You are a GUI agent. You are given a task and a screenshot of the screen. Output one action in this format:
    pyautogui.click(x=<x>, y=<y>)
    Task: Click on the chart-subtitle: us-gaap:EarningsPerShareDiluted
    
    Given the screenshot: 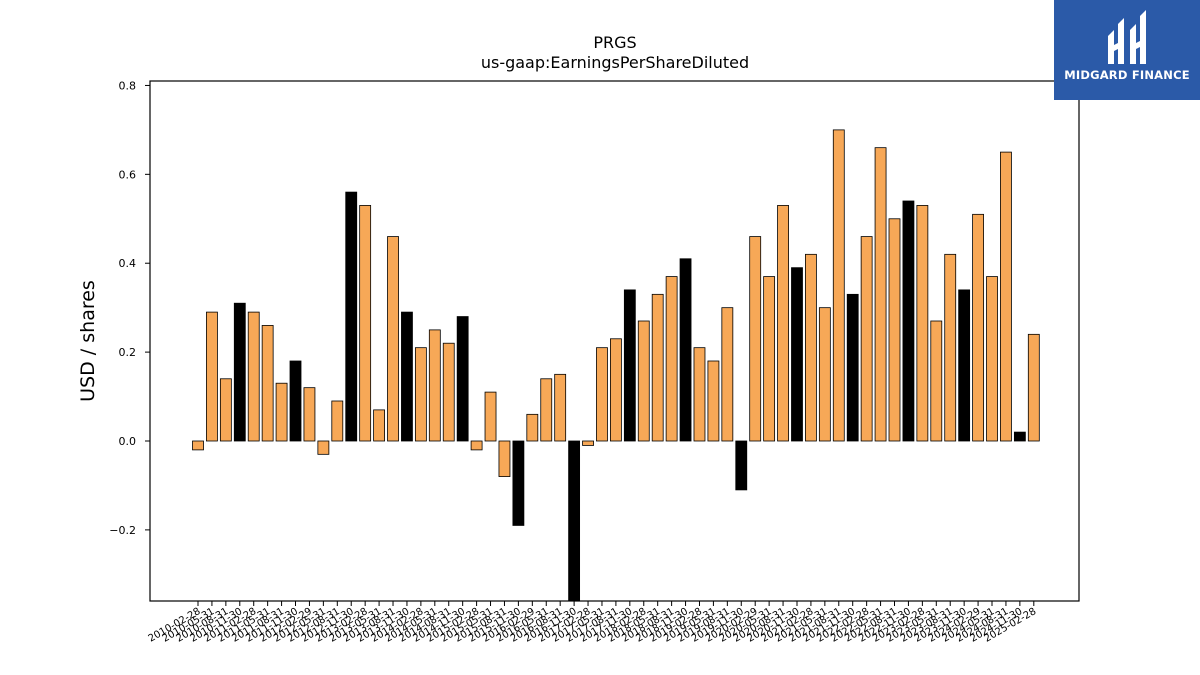 What is the action you would take?
    pyautogui.click(x=615, y=62)
    